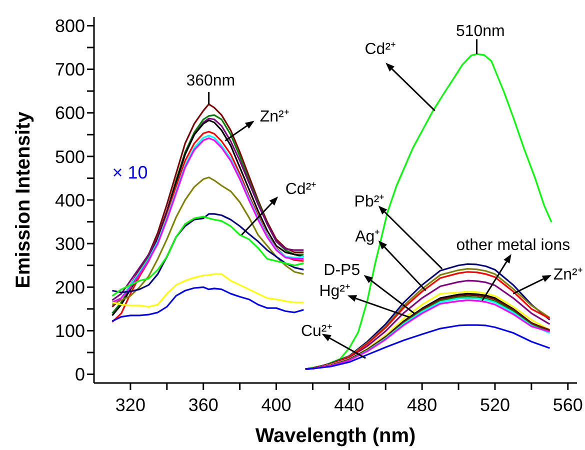 Image resolution: width=585 pixels, height=450 pixels. What do you see at coordinates (316, 331) in the screenshot?
I see `annotation: Cu²⁺` at bounding box center [316, 331].